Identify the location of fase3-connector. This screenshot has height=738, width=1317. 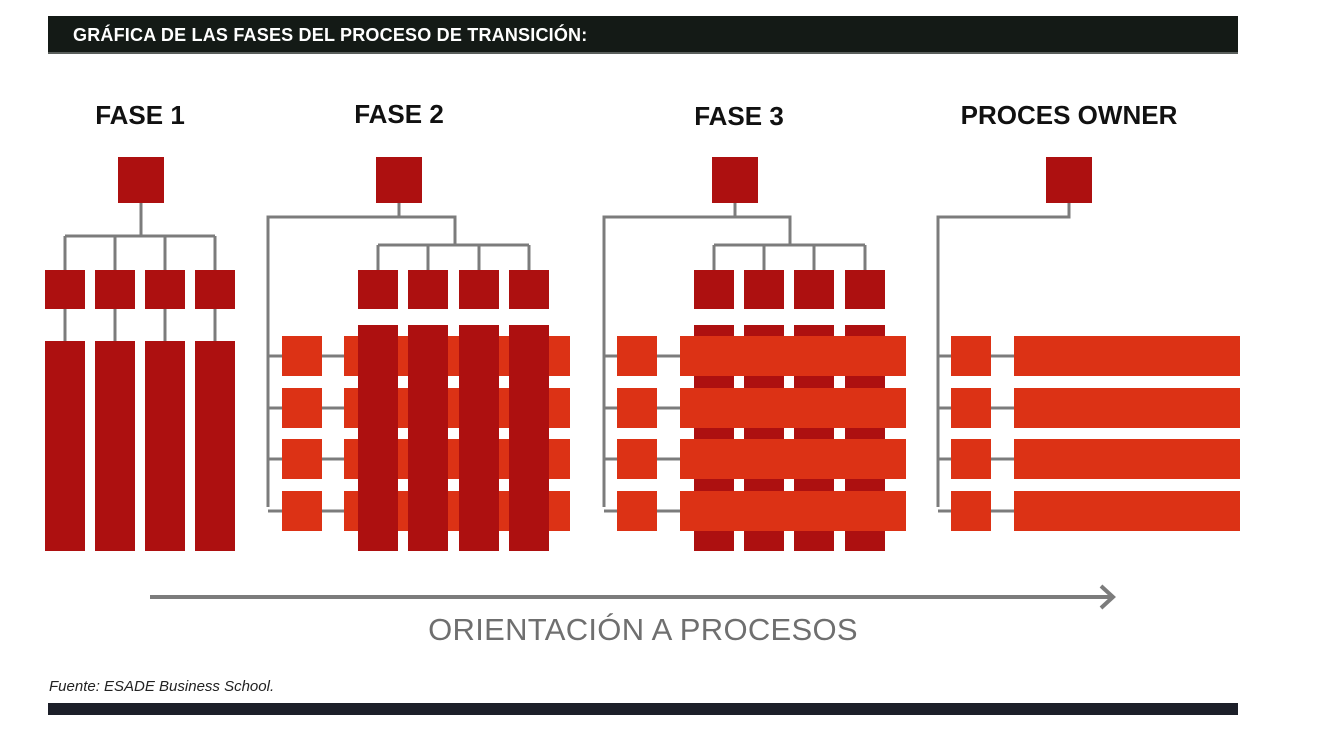
(697, 361).